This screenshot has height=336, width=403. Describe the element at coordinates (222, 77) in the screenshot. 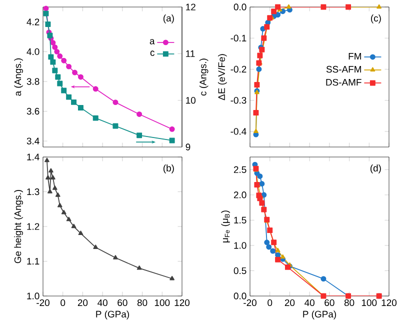

I see `y-axis-title: ΔE (eV/Fe)` at that location.